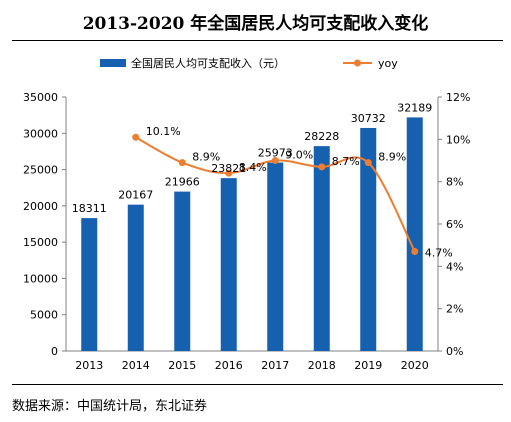  I want to click on y-left-tick-label: 35000, so click(40, 97).